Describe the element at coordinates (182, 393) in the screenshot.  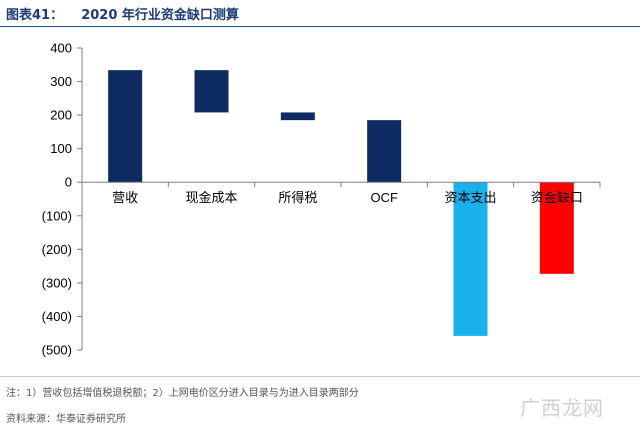
I see `chart-note: 注：1）营收包括增值税退税额；2）上网电价区分进入目录与为进入目录两部分` at that location.